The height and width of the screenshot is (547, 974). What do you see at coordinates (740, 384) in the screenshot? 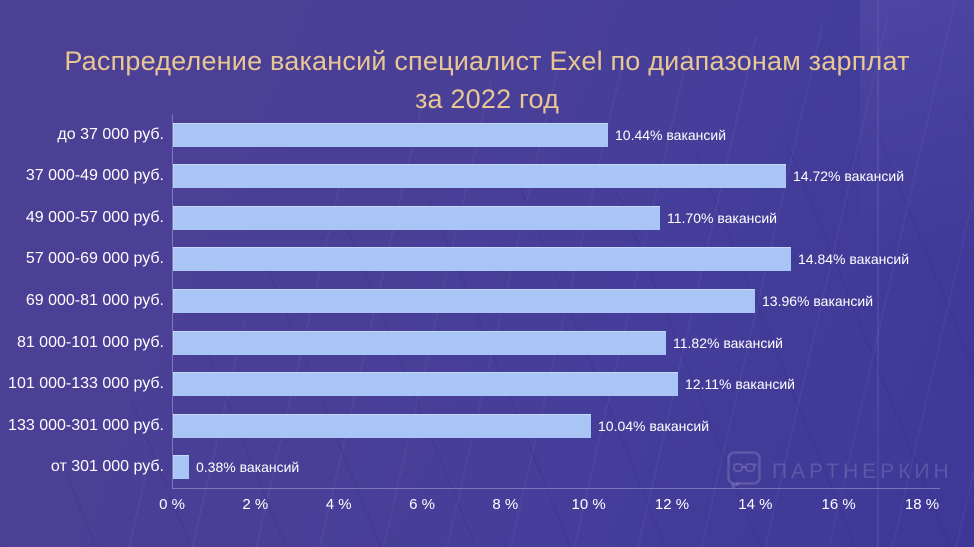
I see `value-label: 12.11% вакансий` at bounding box center [740, 384].